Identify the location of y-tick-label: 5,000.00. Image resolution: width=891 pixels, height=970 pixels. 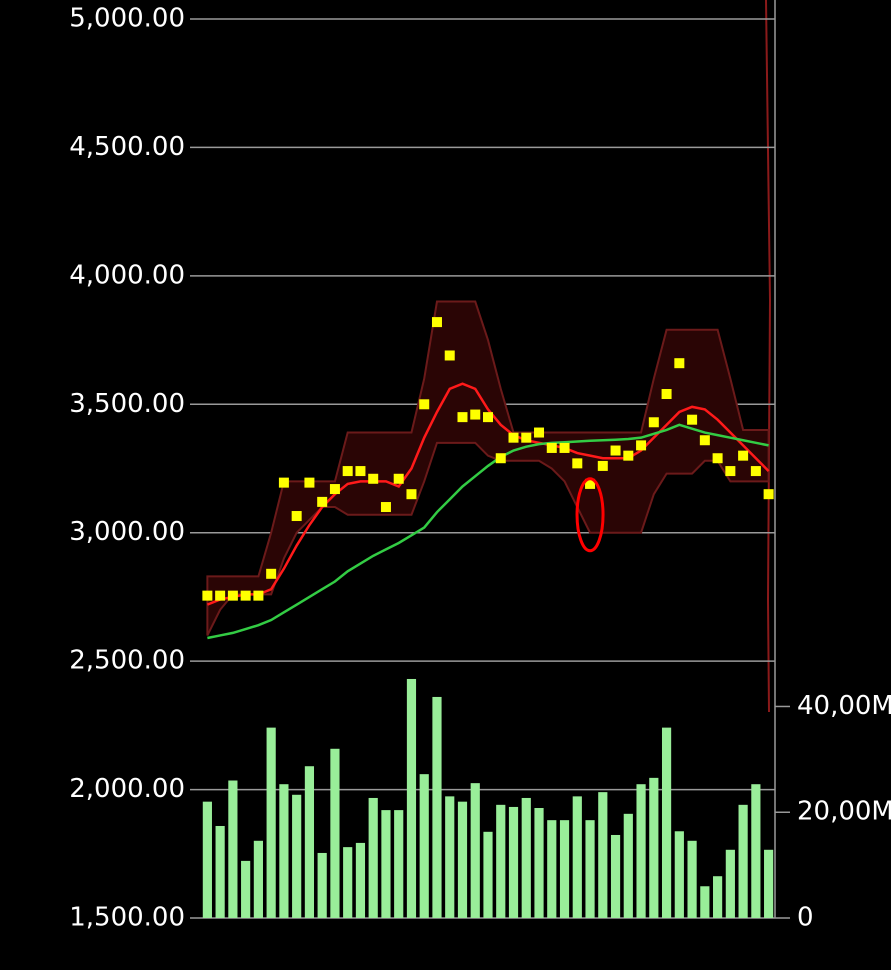
(127, 19).